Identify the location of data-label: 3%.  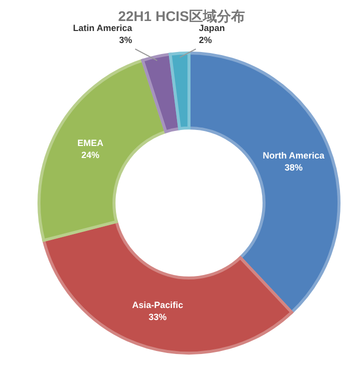
(125, 40).